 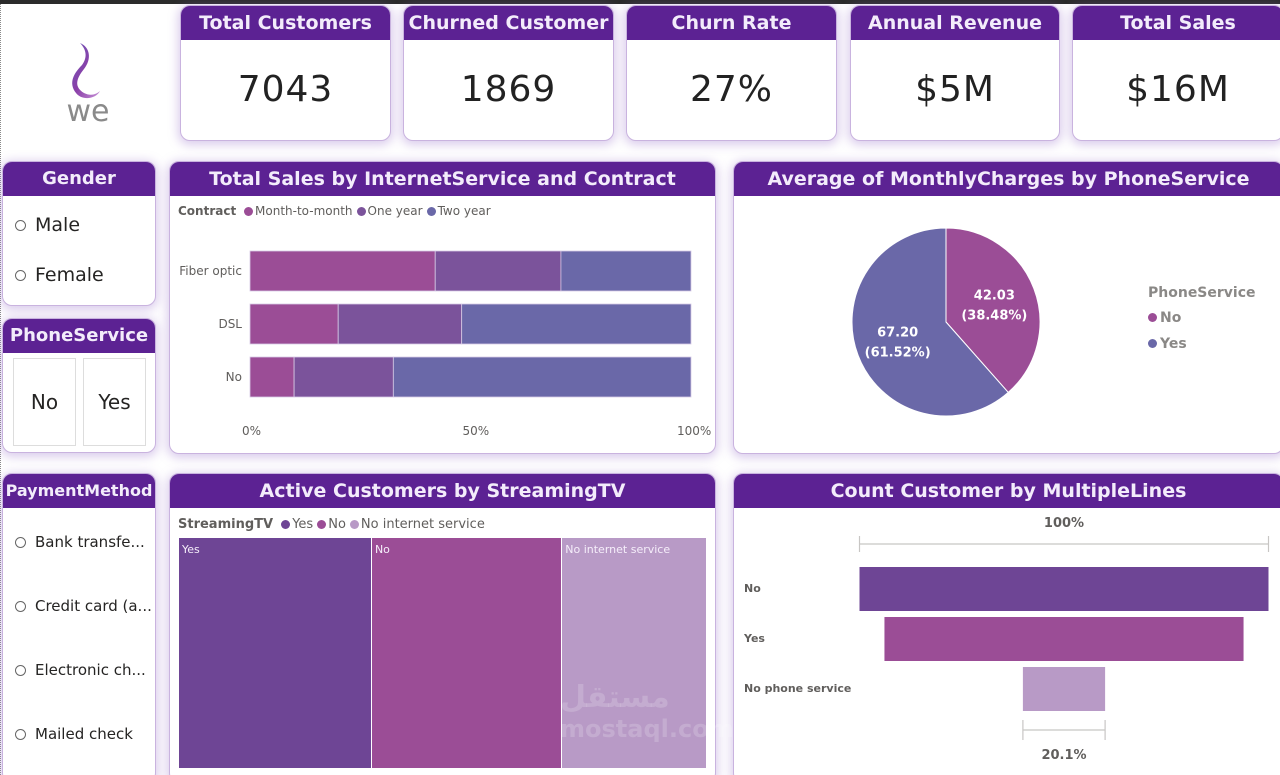 I want to click on legend-label: Month-to-month, so click(x=304, y=211).